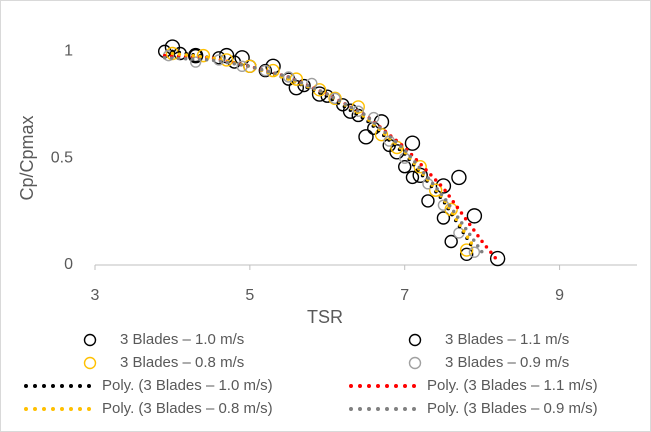  What do you see at coordinates (62, 157) in the screenshot?
I see `y-tick-label: 0.5` at bounding box center [62, 157].